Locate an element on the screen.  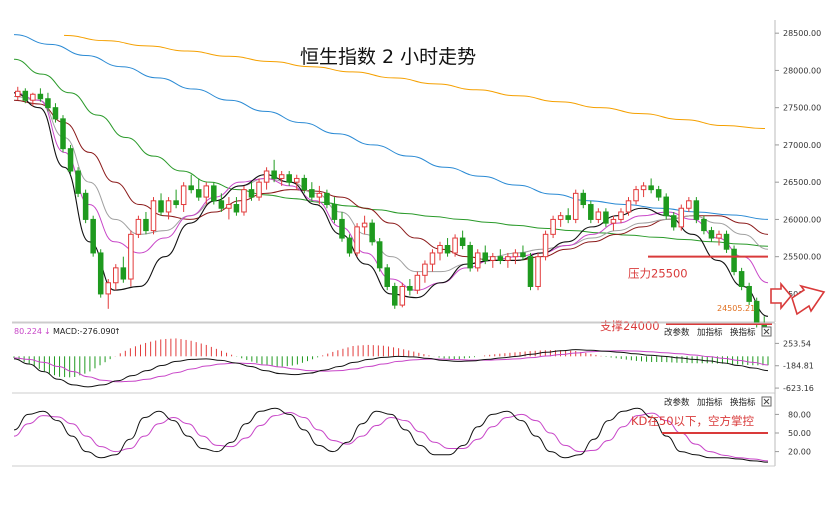
kd-k-line is located at coordinates (391, 435).